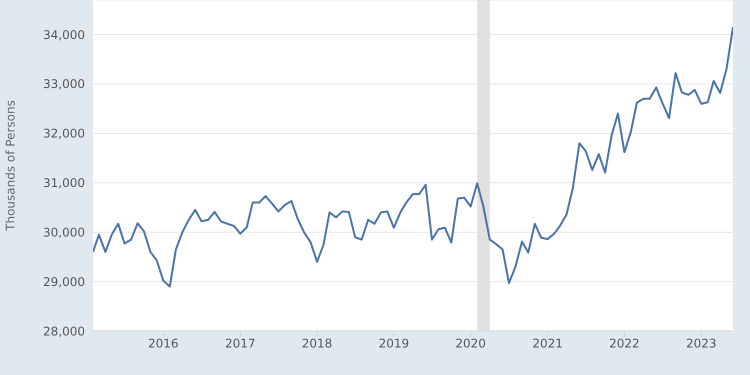  I want to click on x-tick-label: 2016, so click(163, 343).